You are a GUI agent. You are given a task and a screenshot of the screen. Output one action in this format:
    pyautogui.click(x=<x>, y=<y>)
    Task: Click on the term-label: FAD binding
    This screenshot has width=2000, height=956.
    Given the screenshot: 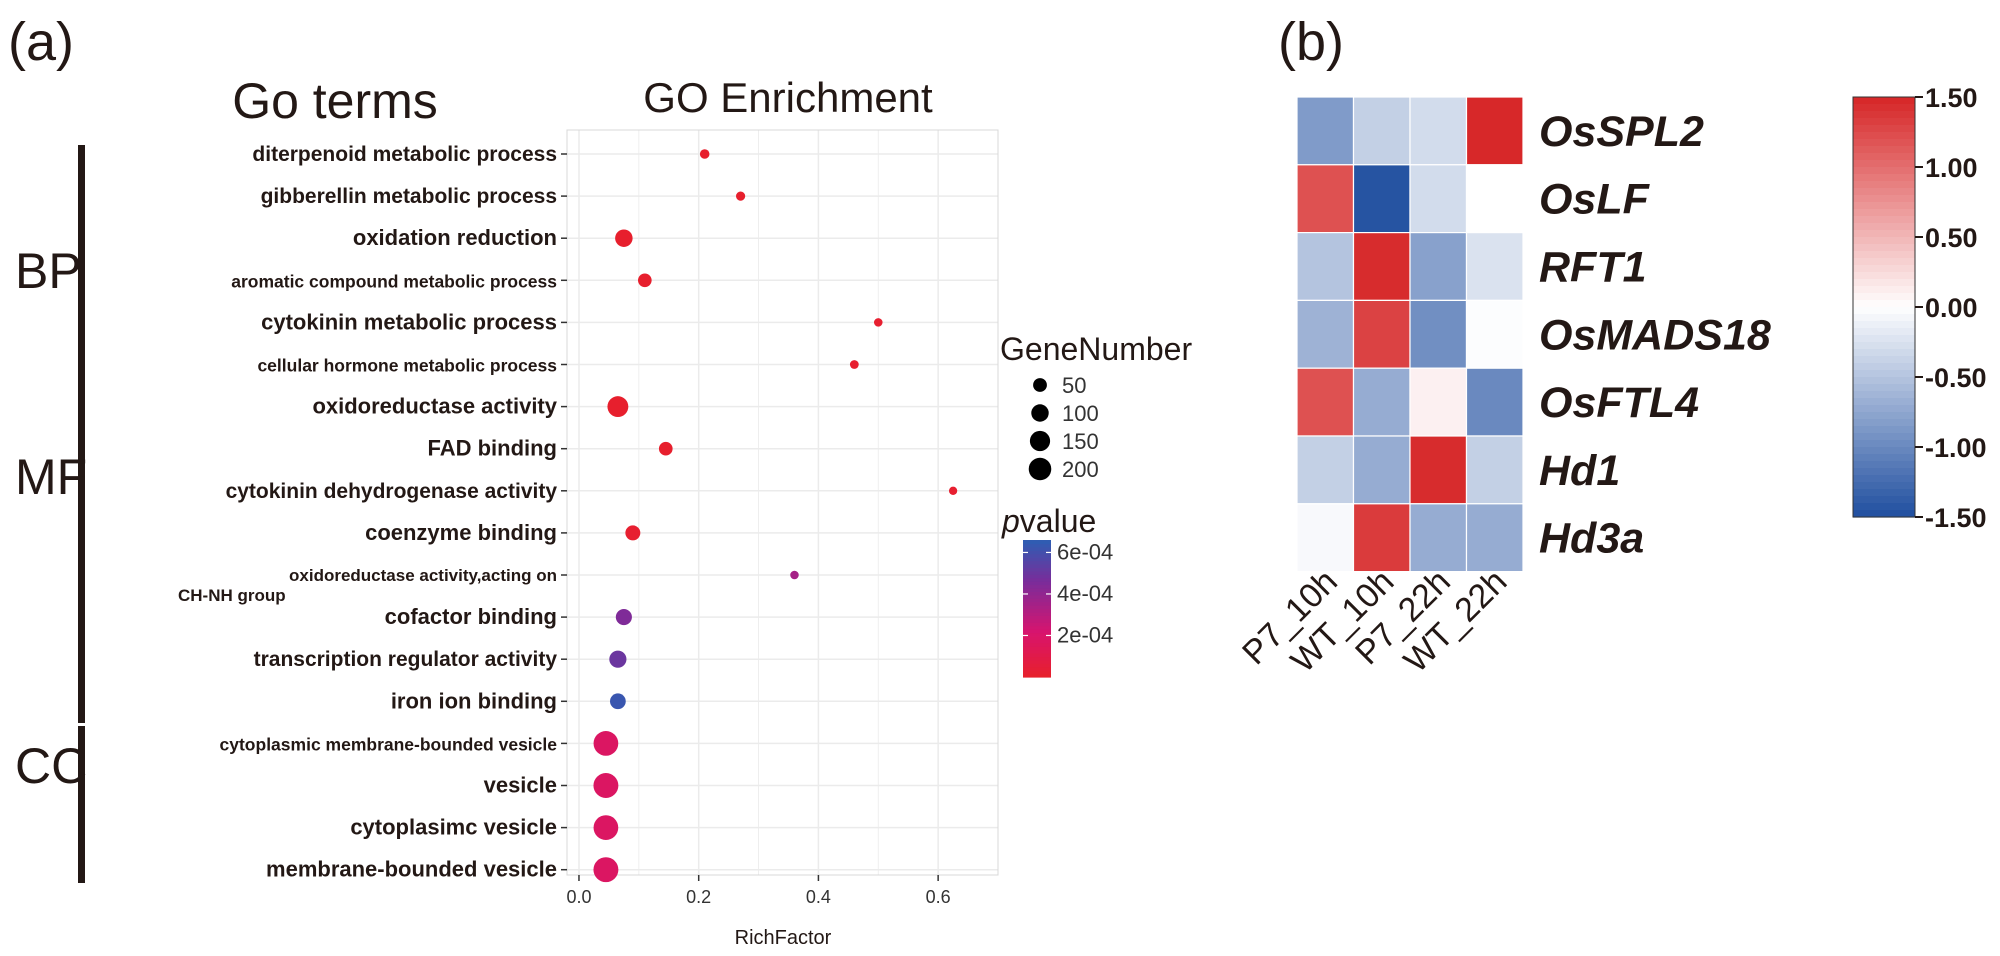 What is the action you would take?
    pyautogui.click(x=492, y=448)
    